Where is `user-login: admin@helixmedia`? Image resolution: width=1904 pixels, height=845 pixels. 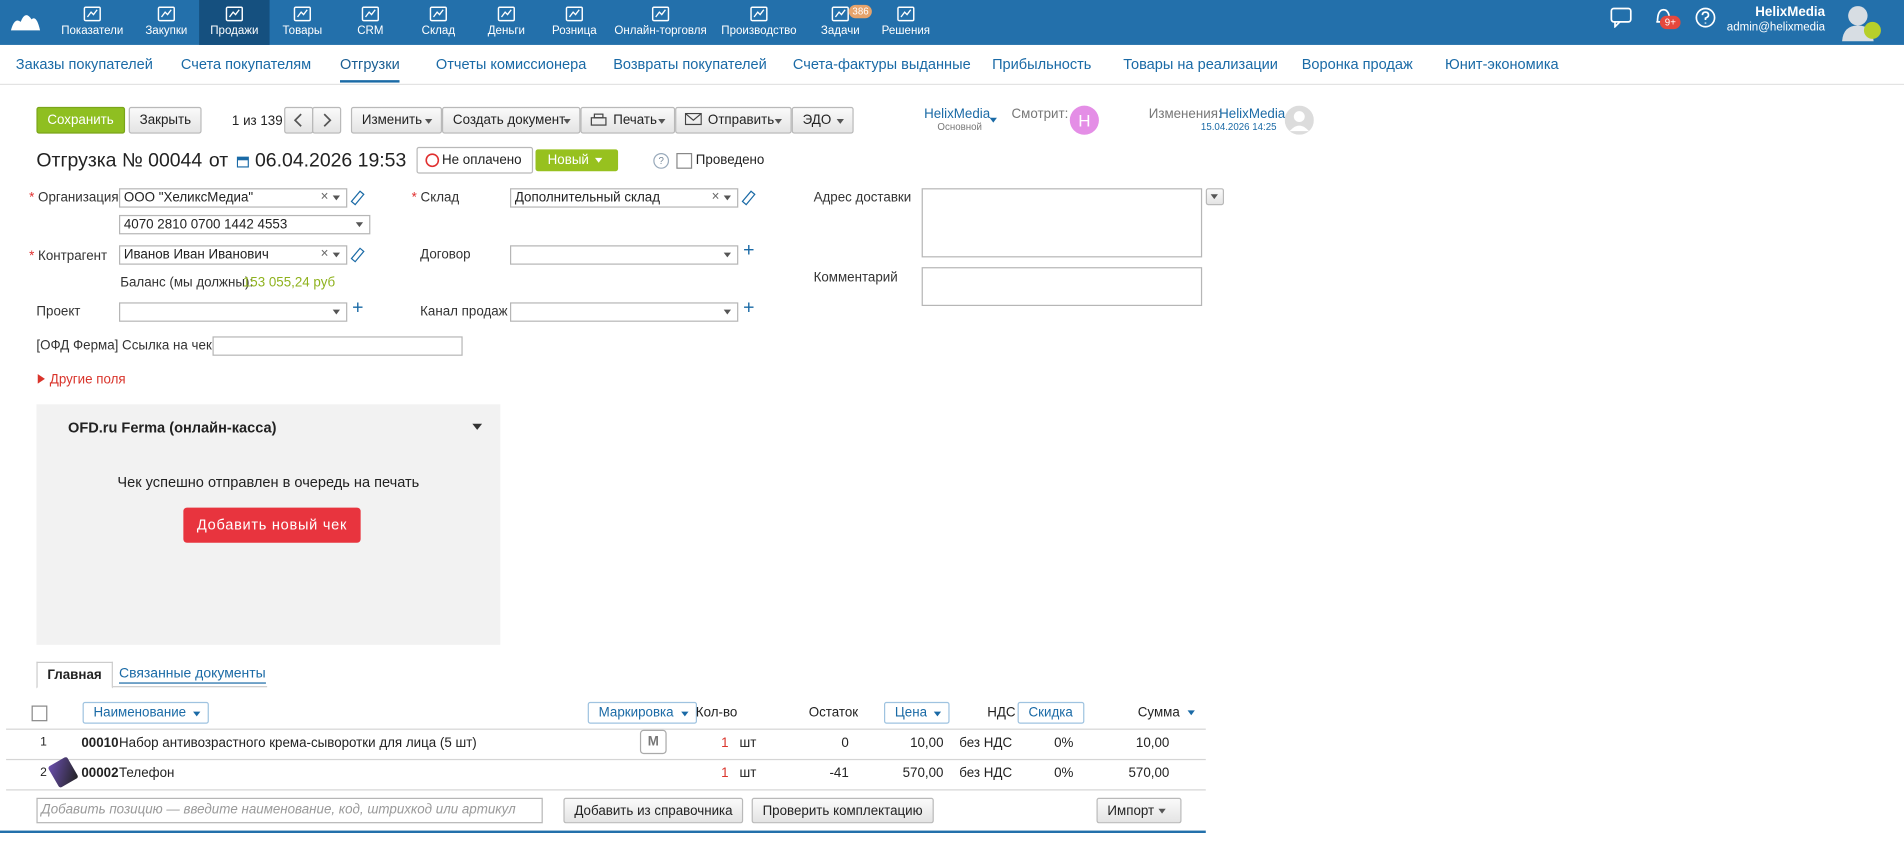 user-login: admin@helixmedia is located at coordinates (1776, 27).